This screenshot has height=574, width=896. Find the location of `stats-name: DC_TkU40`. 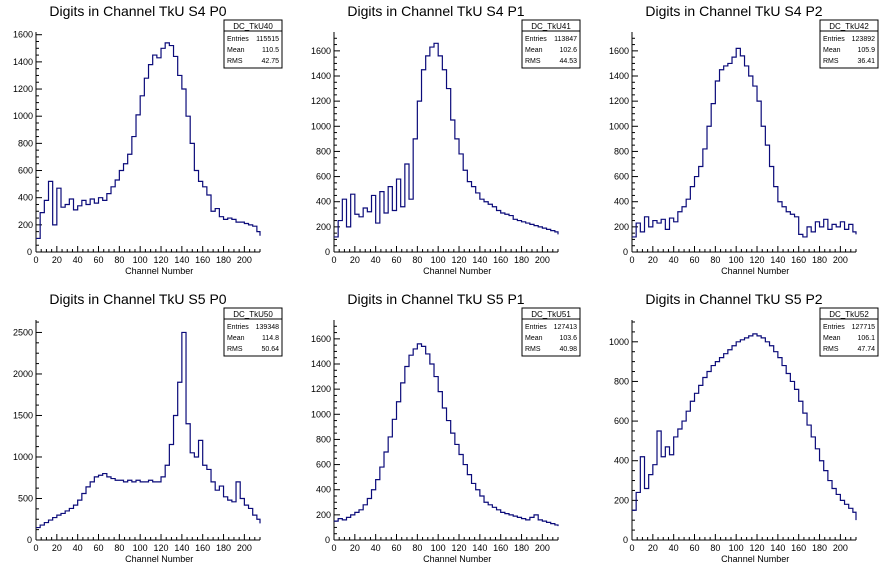

stats-name: DC_TkU40 is located at coordinates (253, 26).